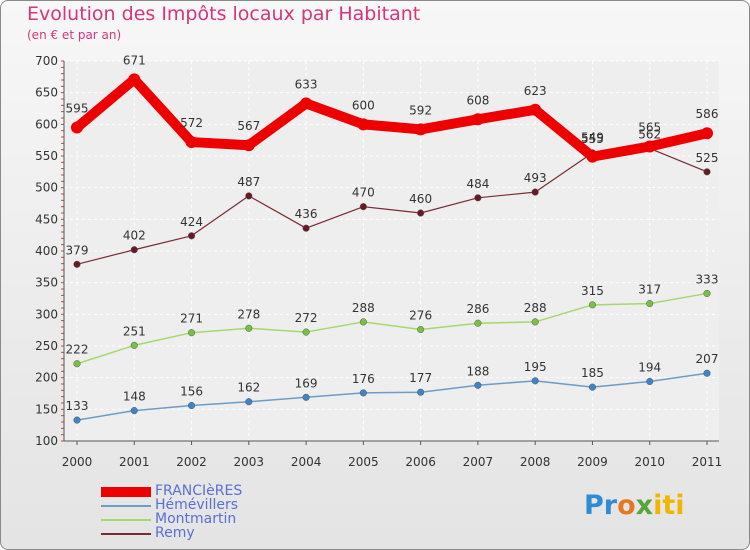  I want to click on data-label-hmvillers: 195, so click(535, 367).